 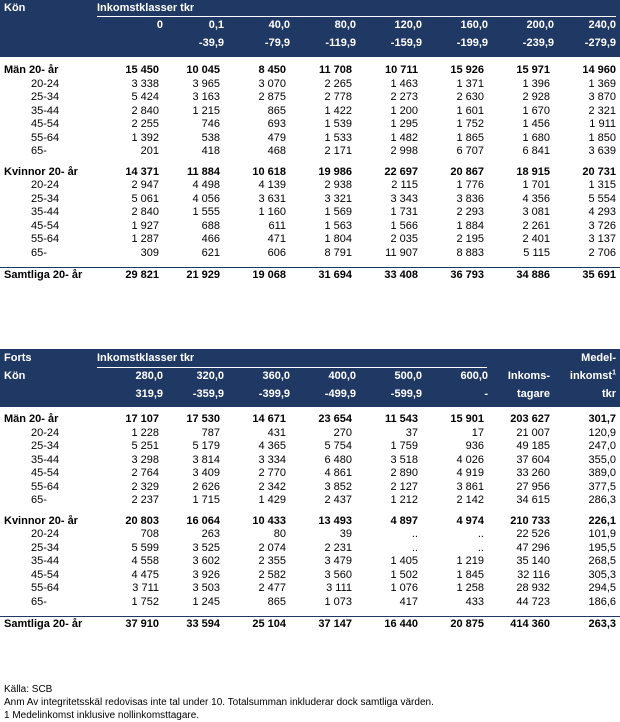 What do you see at coordinates (145, 124) in the screenshot?
I see `cell-value: 2 255` at bounding box center [145, 124].